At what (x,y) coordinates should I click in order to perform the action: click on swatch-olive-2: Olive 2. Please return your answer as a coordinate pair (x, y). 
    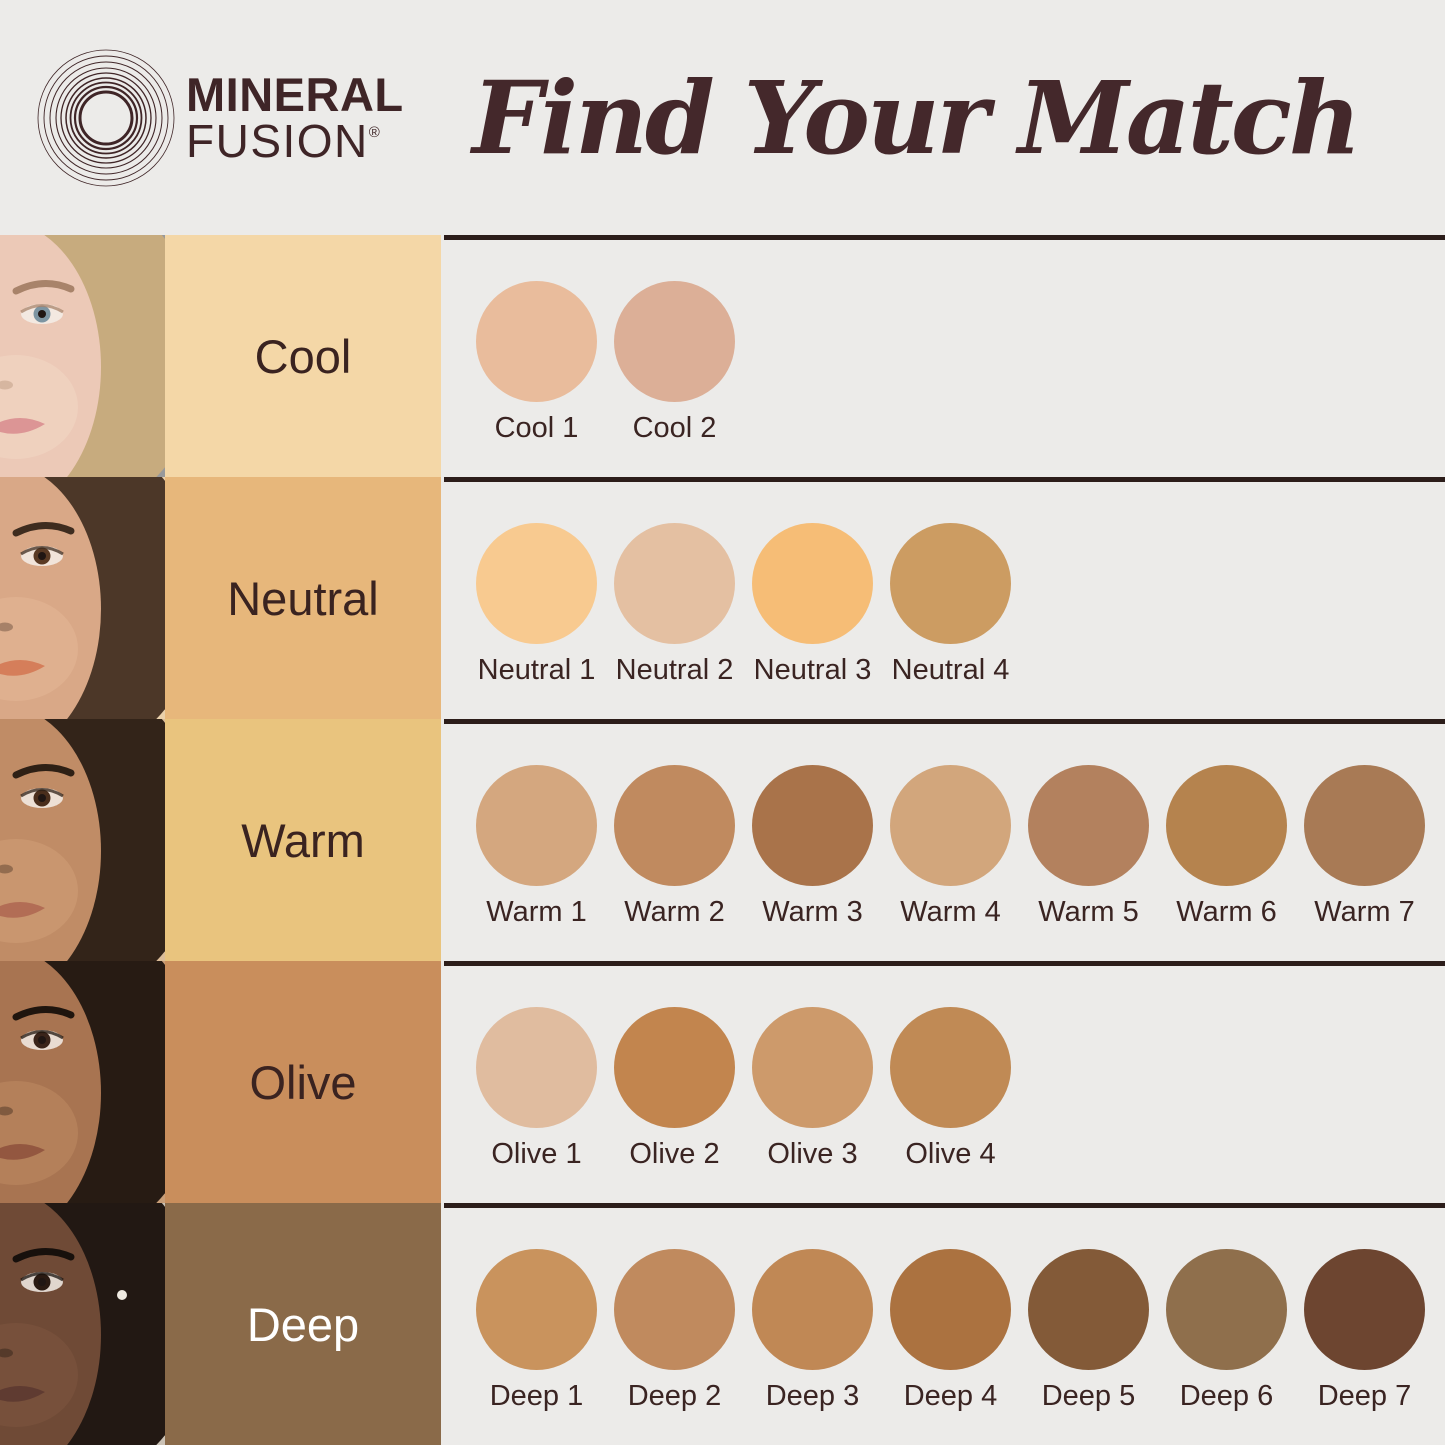
    Looking at the image, I should click on (674, 1088).